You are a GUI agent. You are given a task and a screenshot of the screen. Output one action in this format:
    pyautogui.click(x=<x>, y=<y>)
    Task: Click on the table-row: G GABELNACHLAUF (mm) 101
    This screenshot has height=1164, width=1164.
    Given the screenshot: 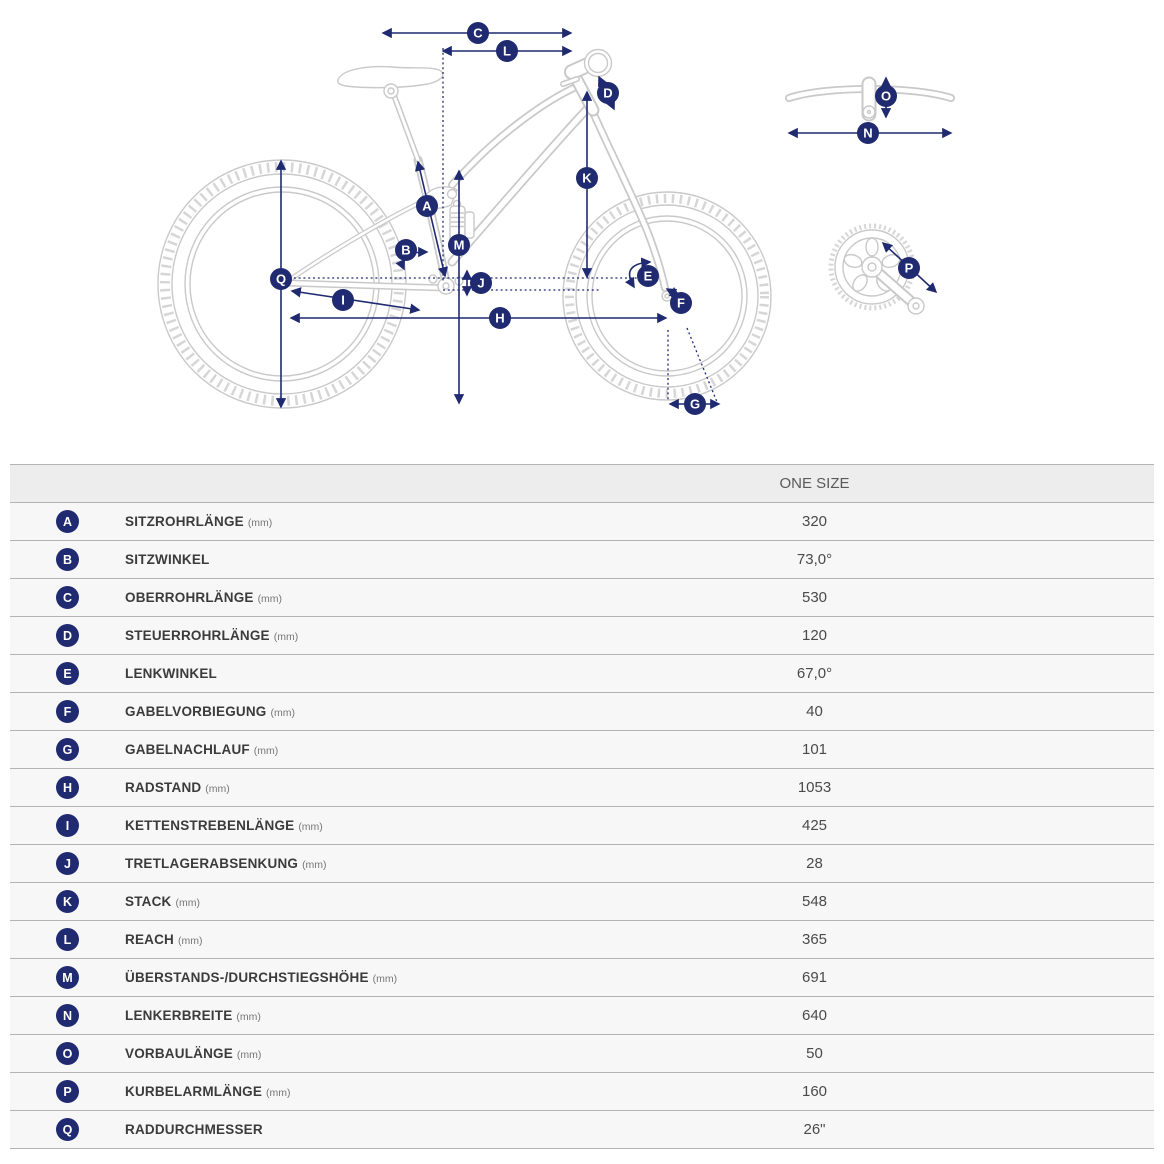 What is the action you would take?
    pyautogui.click(x=582, y=749)
    